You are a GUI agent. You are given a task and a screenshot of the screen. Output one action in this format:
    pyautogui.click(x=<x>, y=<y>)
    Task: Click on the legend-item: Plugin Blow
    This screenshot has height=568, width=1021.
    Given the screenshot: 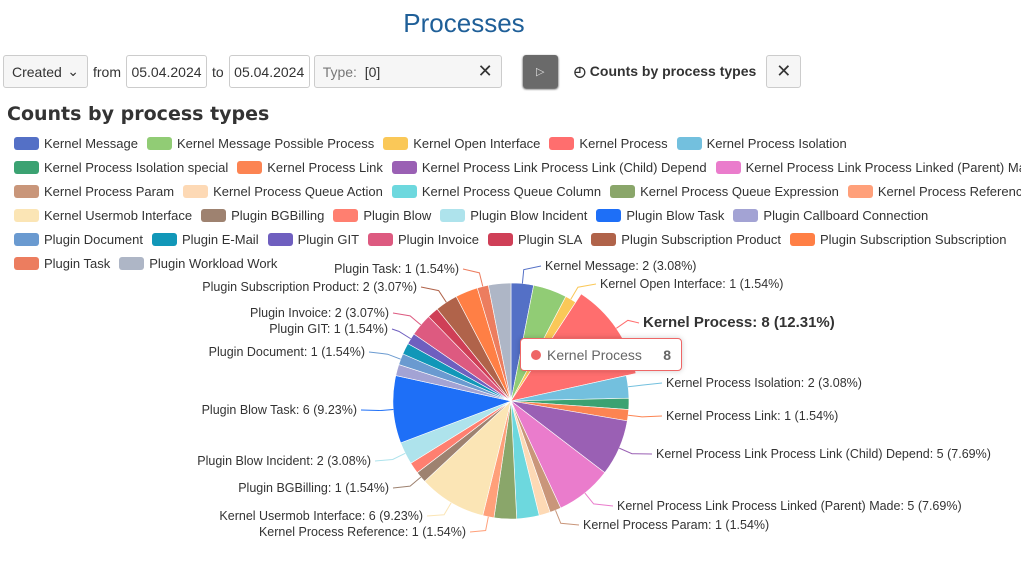 What is the action you would take?
    pyautogui.click(x=382, y=215)
    